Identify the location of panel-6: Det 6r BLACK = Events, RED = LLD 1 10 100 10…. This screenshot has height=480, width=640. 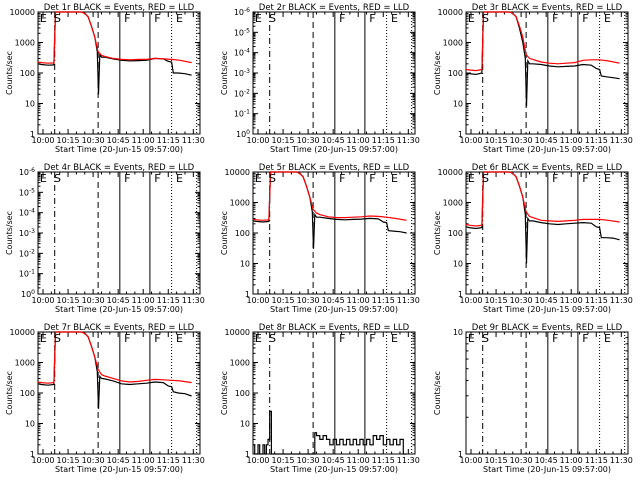
(533, 238).